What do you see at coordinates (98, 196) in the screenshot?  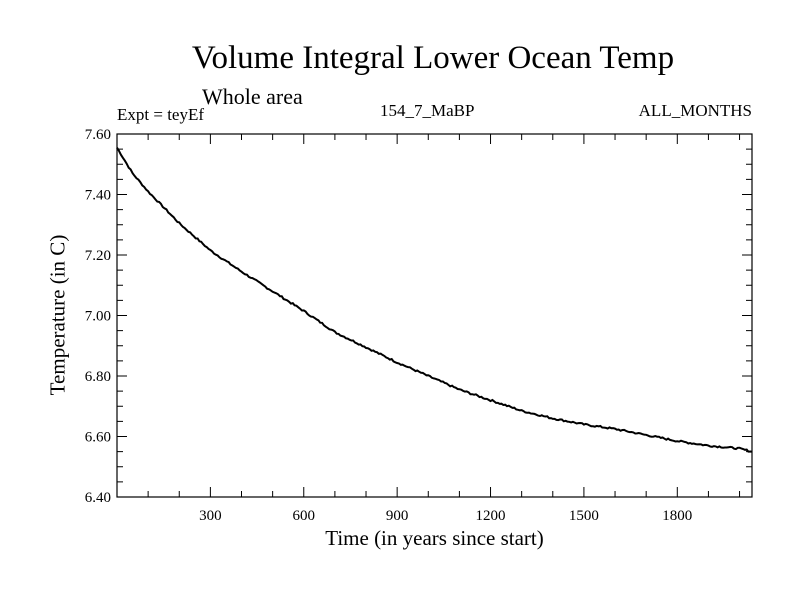 I see `y-tick-label: 7.40` at bounding box center [98, 196].